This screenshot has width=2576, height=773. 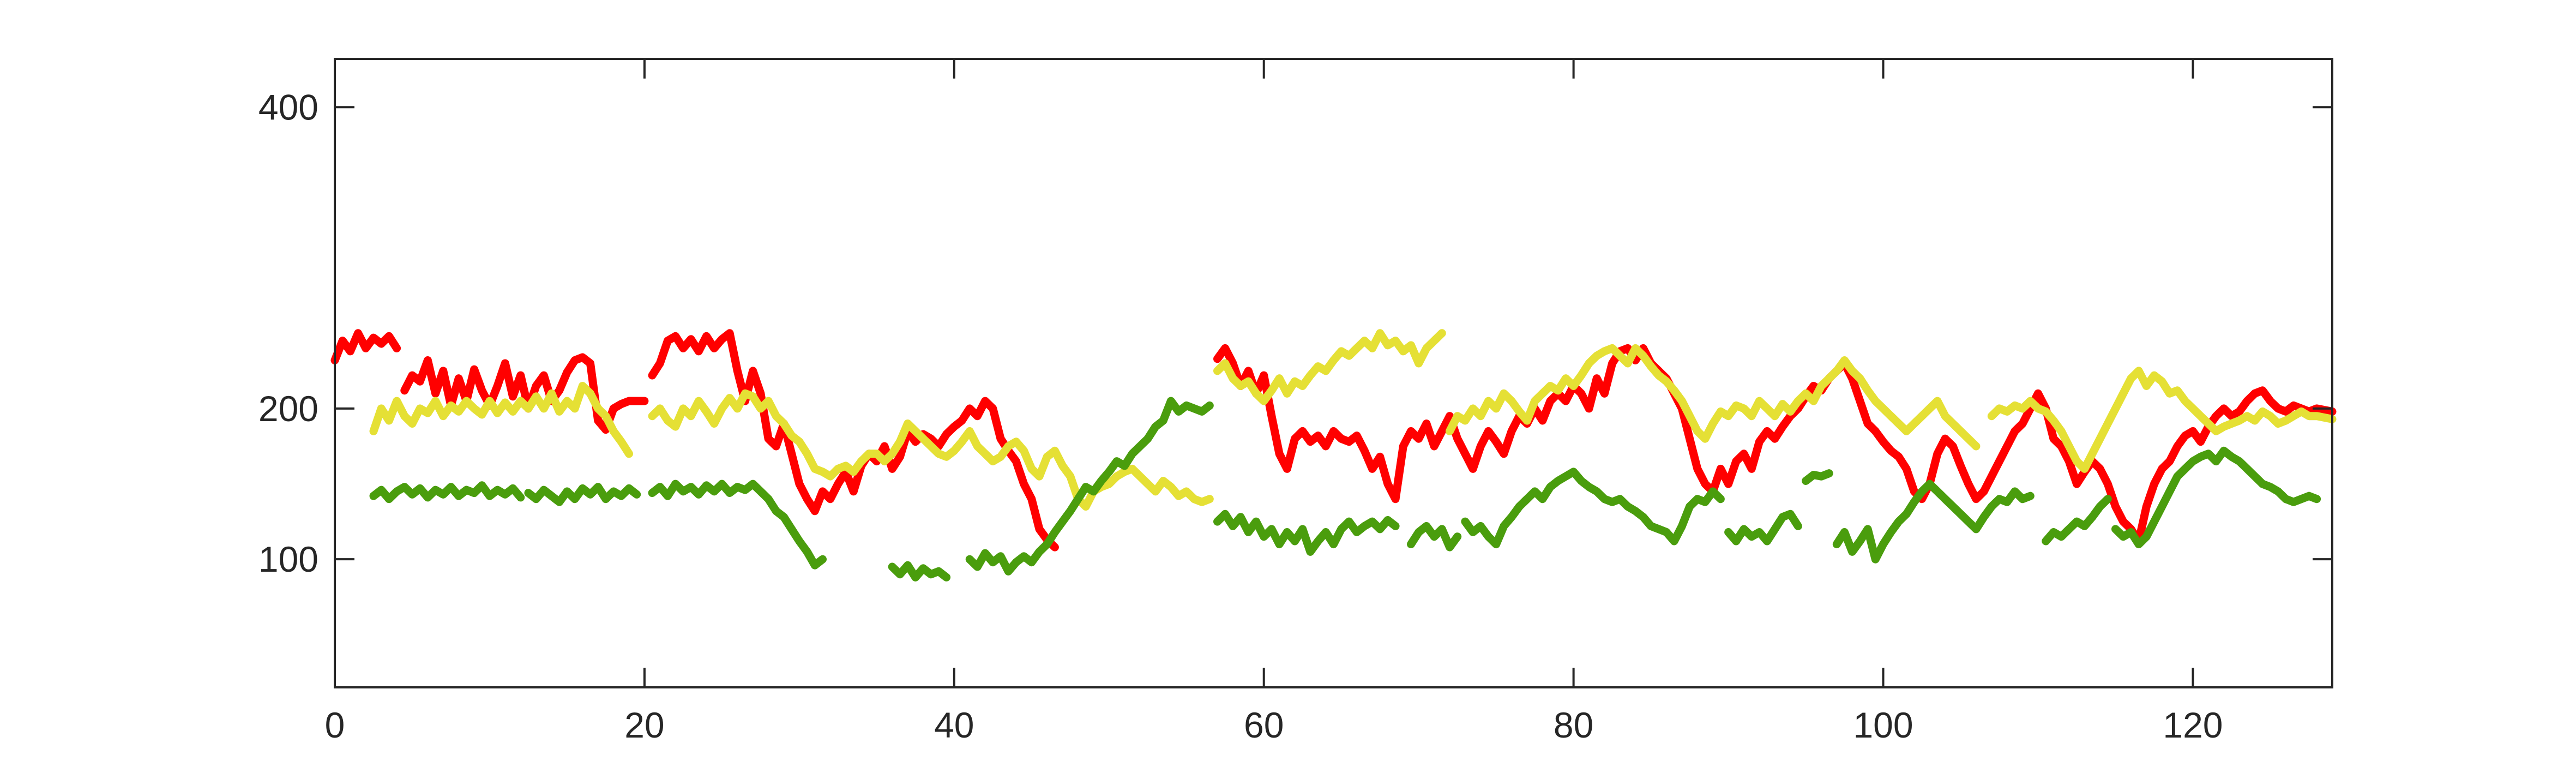 I want to click on y-tick-label: 200, so click(x=288, y=408).